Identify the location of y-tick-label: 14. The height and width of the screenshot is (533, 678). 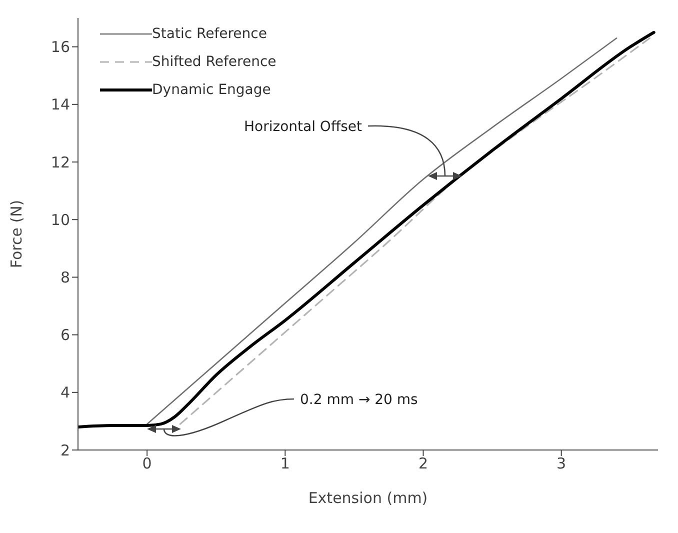
(60, 105).